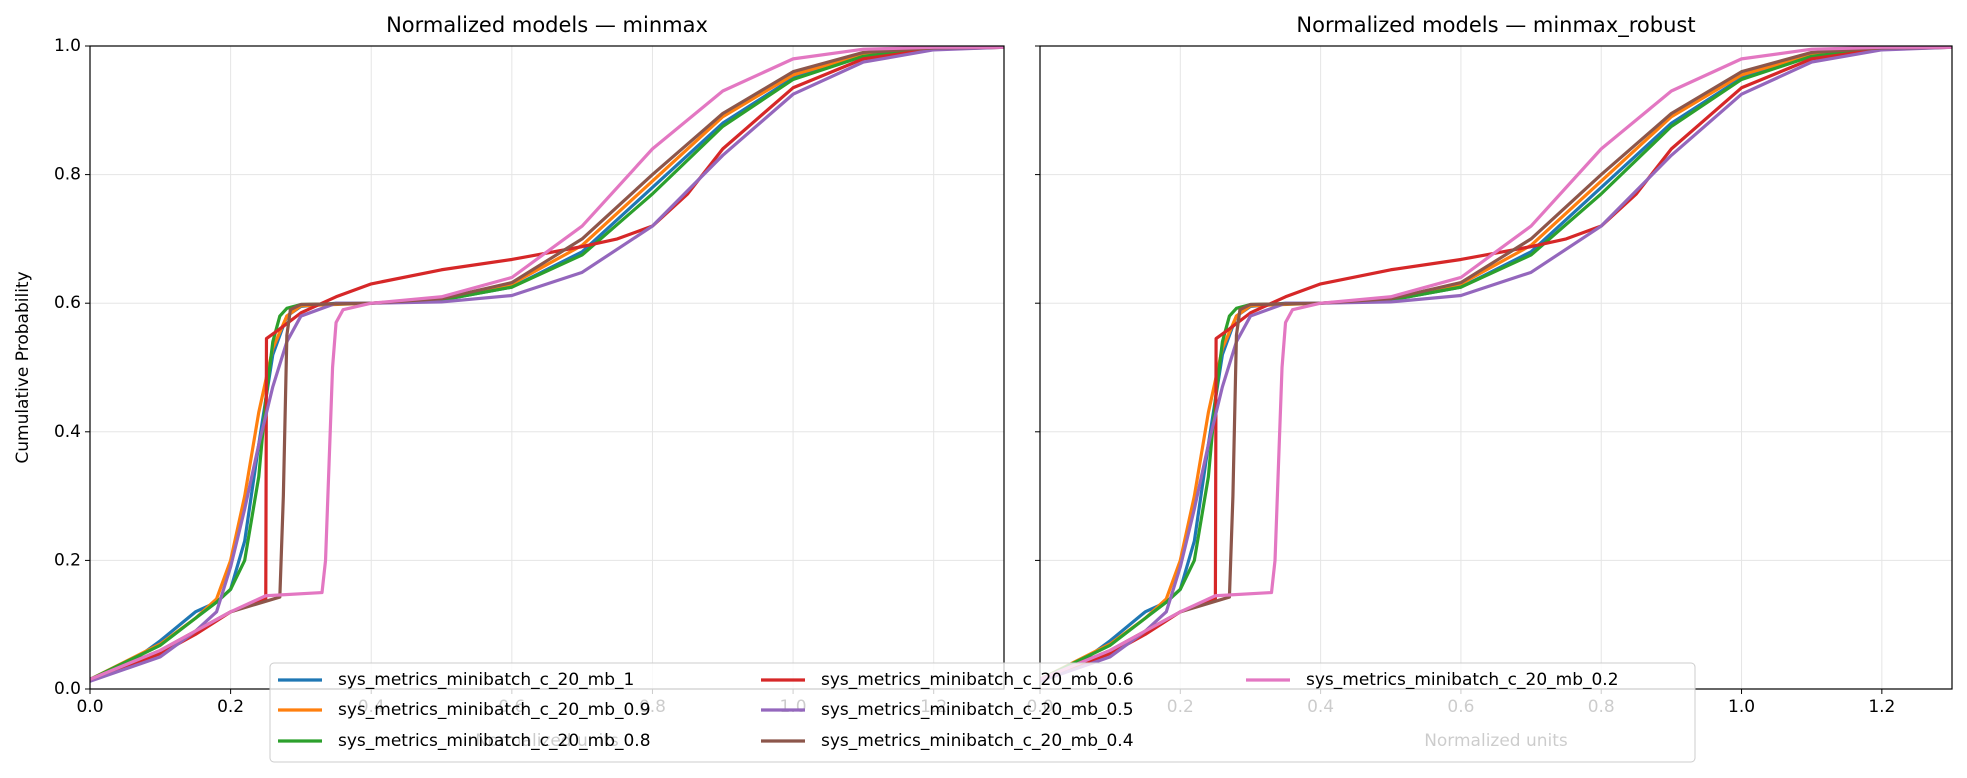 The width and height of the screenshot is (1967, 778). What do you see at coordinates (67, 303) in the screenshot?
I see `y-tick-label: 0.6` at bounding box center [67, 303].